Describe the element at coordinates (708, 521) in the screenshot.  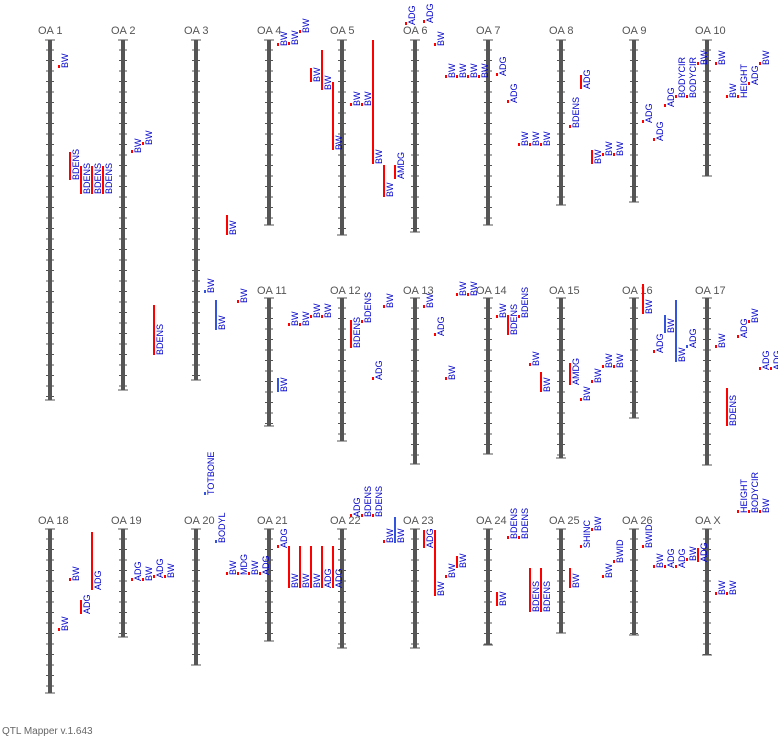
I see `chromosome-label: OA X` at that location.